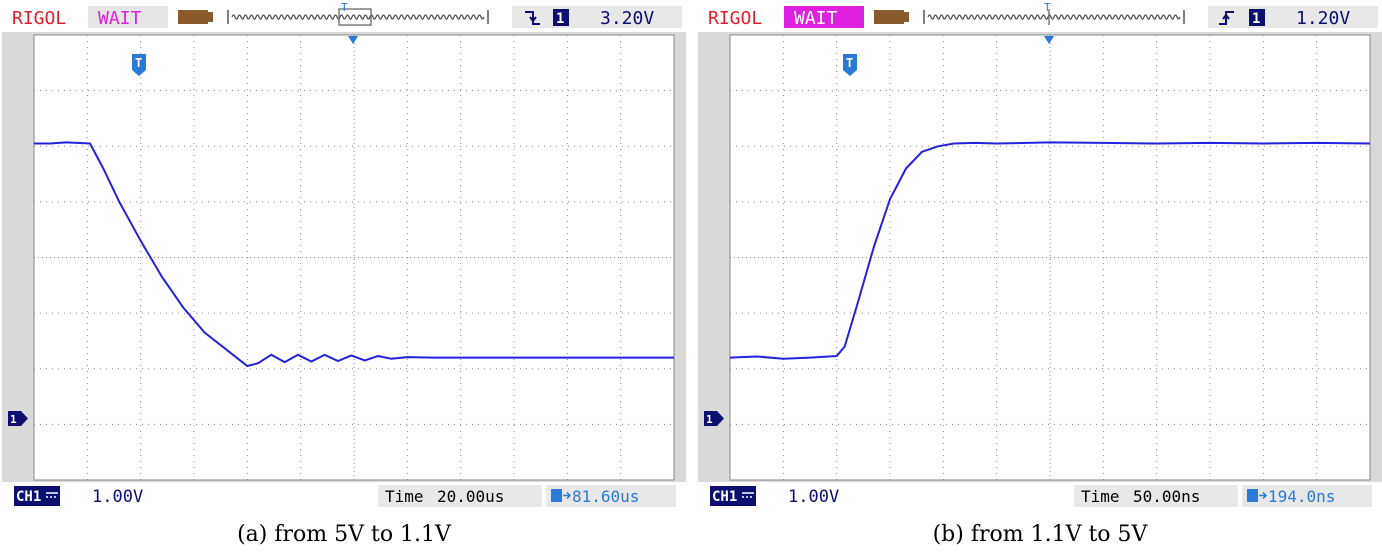  What do you see at coordinates (1166, 496) in the screenshot?
I see `time-per-div: 50.00ns` at bounding box center [1166, 496].